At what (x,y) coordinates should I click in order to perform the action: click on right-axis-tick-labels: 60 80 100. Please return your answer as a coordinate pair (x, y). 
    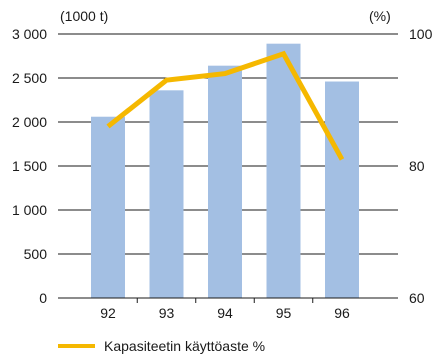
    Looking at the image, I should click on (421, 166).